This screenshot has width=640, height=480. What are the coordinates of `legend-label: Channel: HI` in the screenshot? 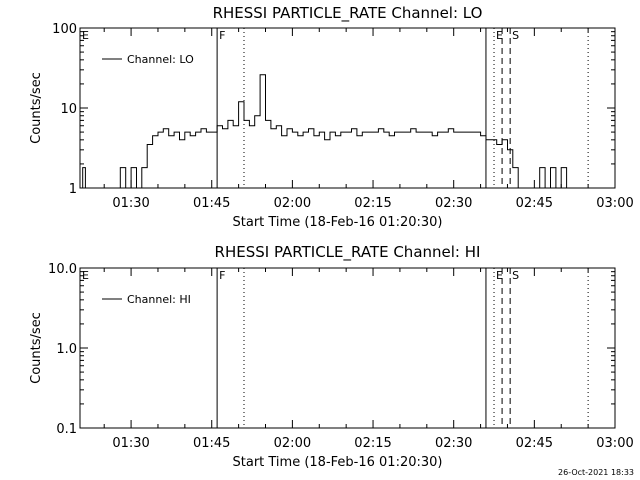 It's located at (159, 299).